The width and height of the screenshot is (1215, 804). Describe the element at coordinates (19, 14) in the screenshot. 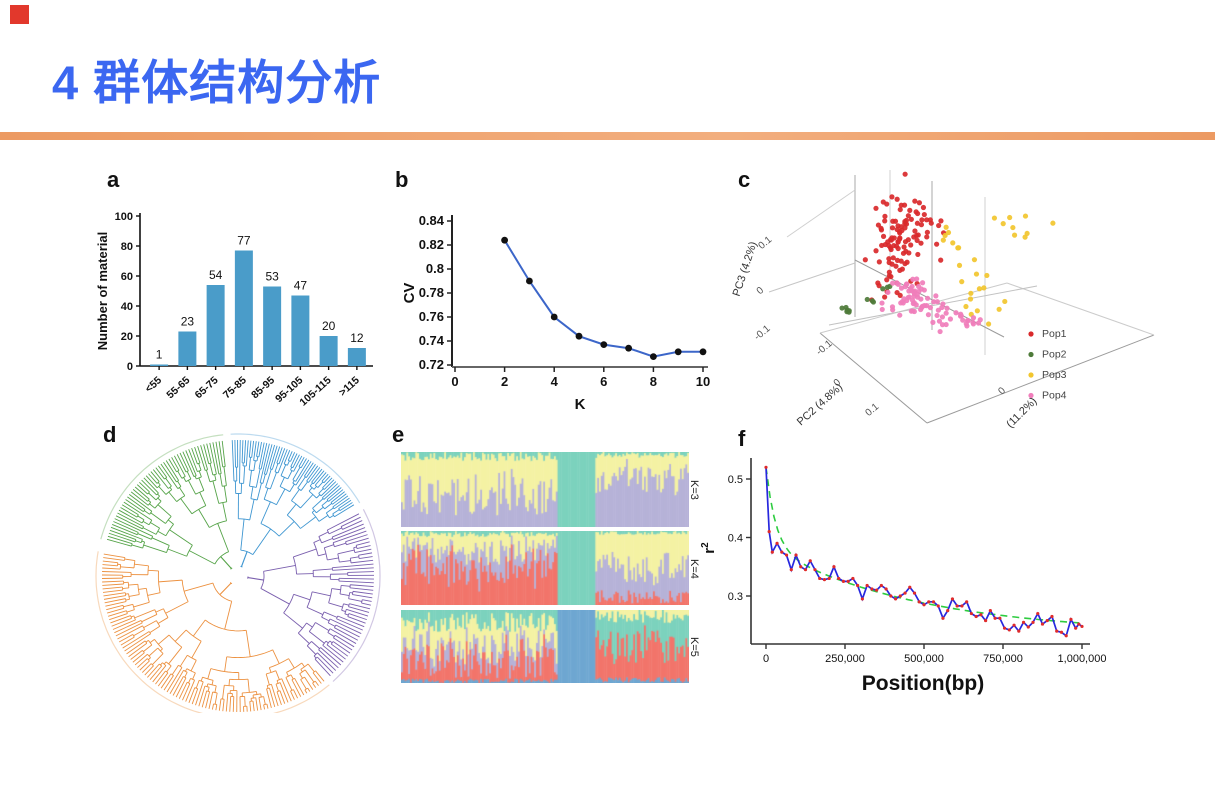

I see `corner-accent-square` at that location.